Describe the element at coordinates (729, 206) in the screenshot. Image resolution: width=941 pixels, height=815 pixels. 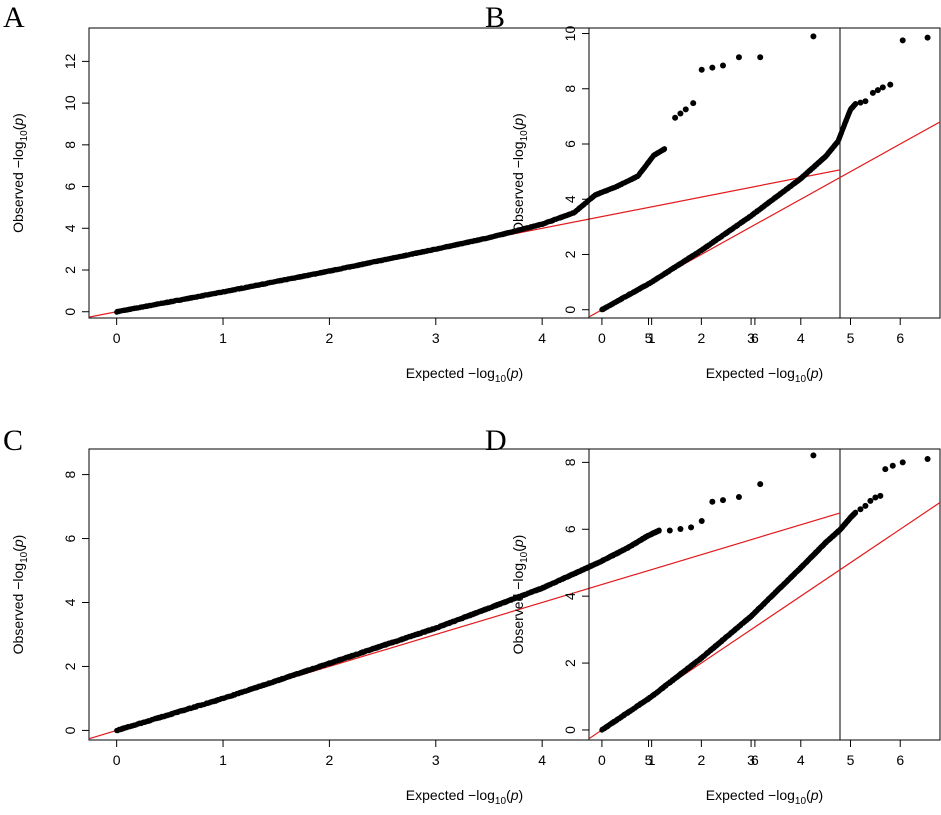
I see `observed-points-dense` at that location.